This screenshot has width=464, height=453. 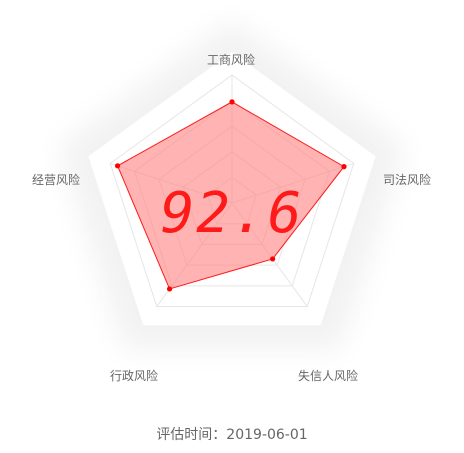 I want to click on axis-label-xingzheng: 行政风险, so click(x=134, y=376).